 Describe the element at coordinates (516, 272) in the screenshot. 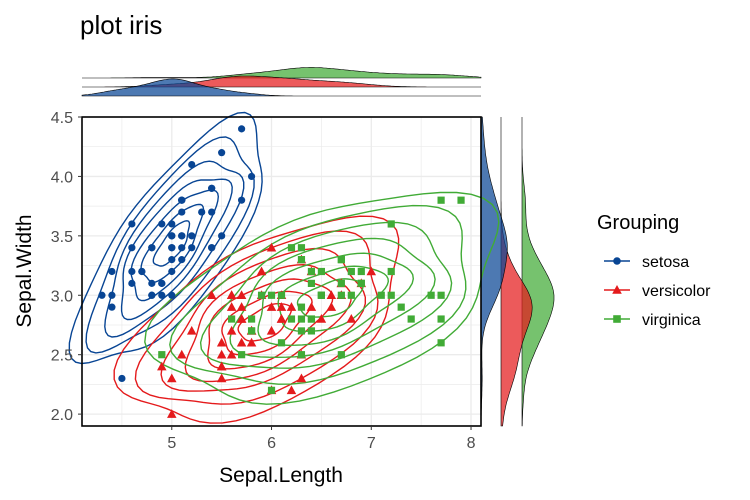

I see `marginal-y-versicolor` at that location.